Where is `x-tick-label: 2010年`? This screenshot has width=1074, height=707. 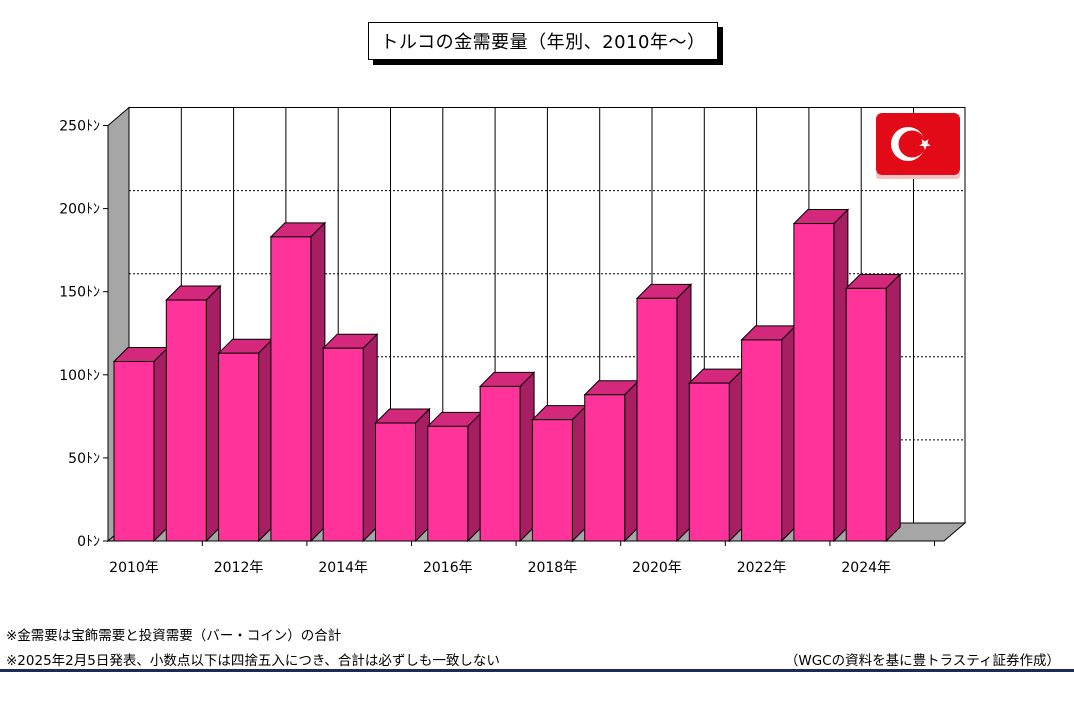 x-tick-label: 2010年 is located at coordinates (134, 568).